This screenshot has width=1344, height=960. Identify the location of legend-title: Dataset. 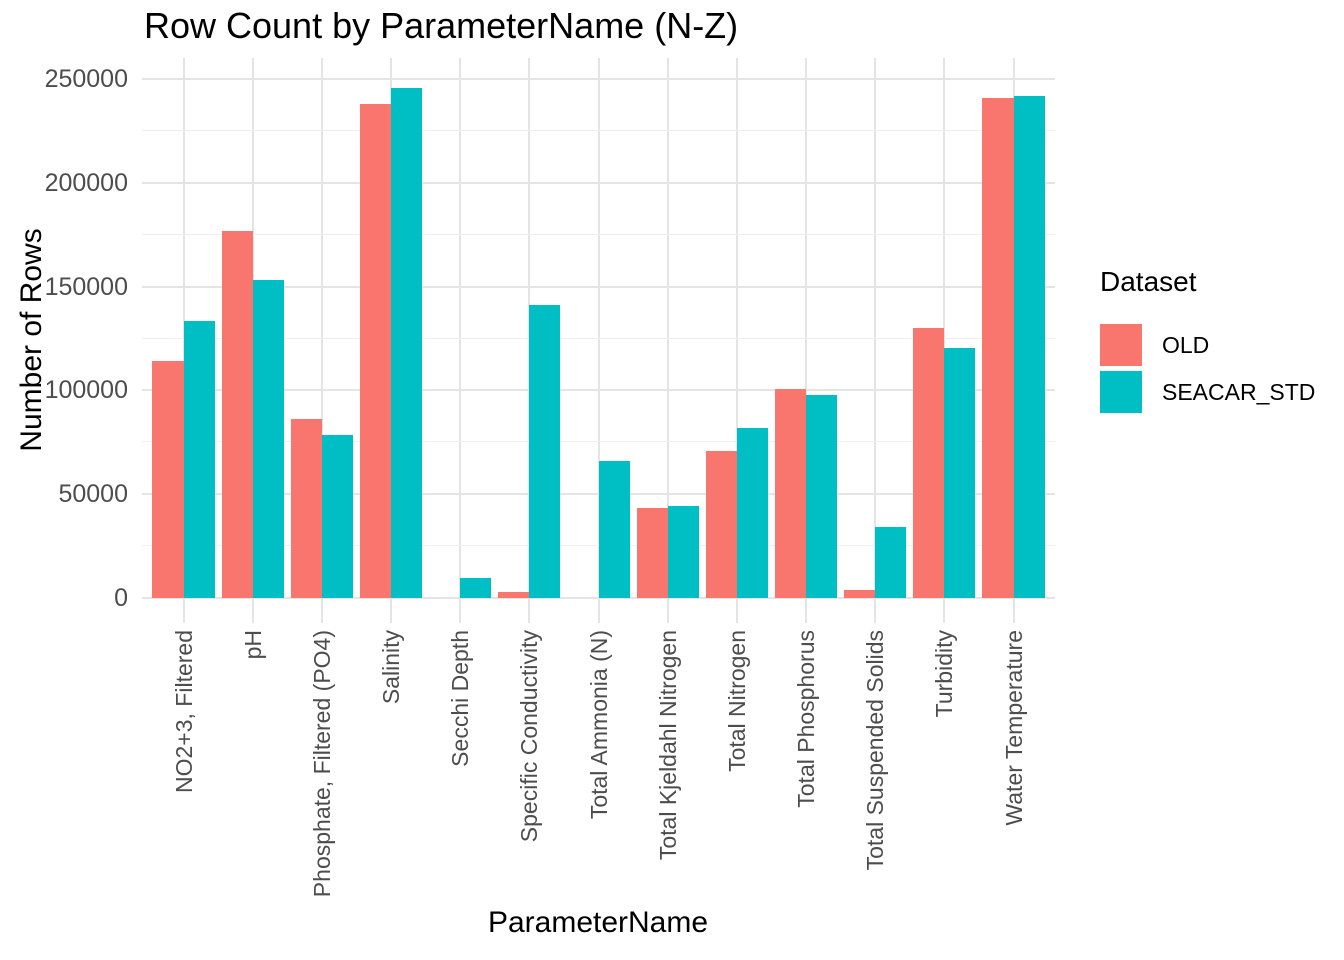
(1148, 281).